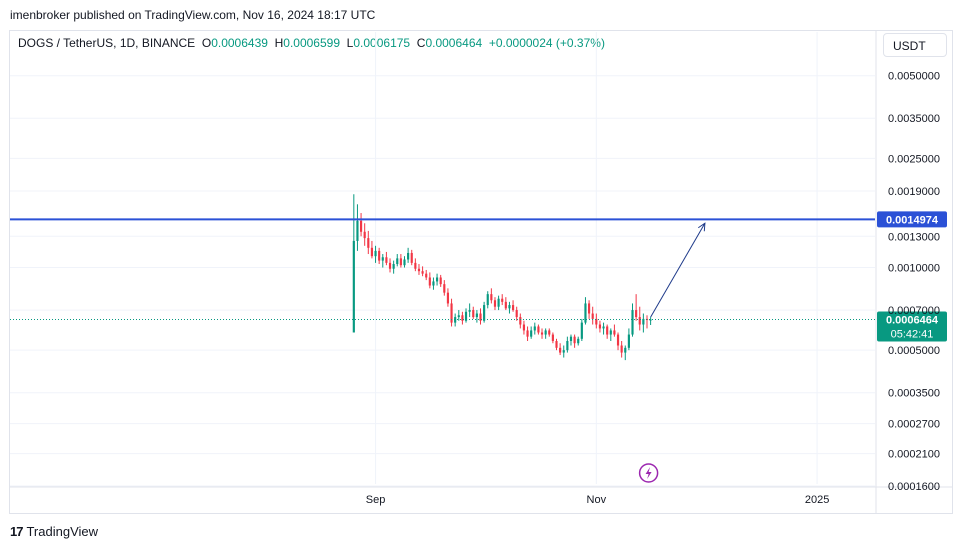 The height and width of the screenshot is (549, 963). What do you see at coordinates (817, 500) in the screenshot?
I see `time-tick-label: 2025` at bounding box center [817, 500].